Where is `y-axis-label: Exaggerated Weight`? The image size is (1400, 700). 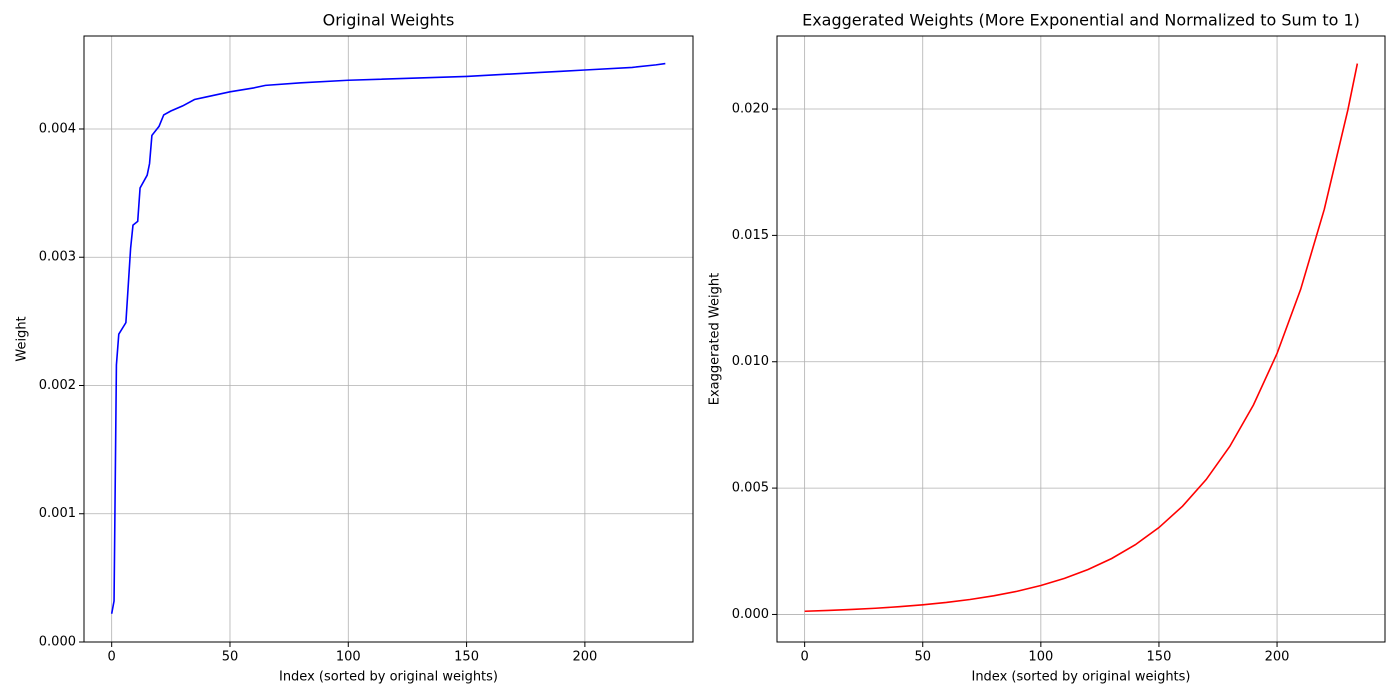
y-axis-label: Exaggerated Weight is located at coordinates (715, 339).